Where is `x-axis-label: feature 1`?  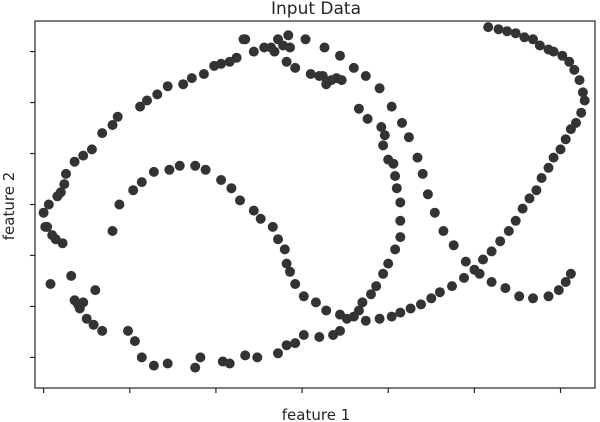
x-axis-label: feature 1 is located at coordinates (316, 414).